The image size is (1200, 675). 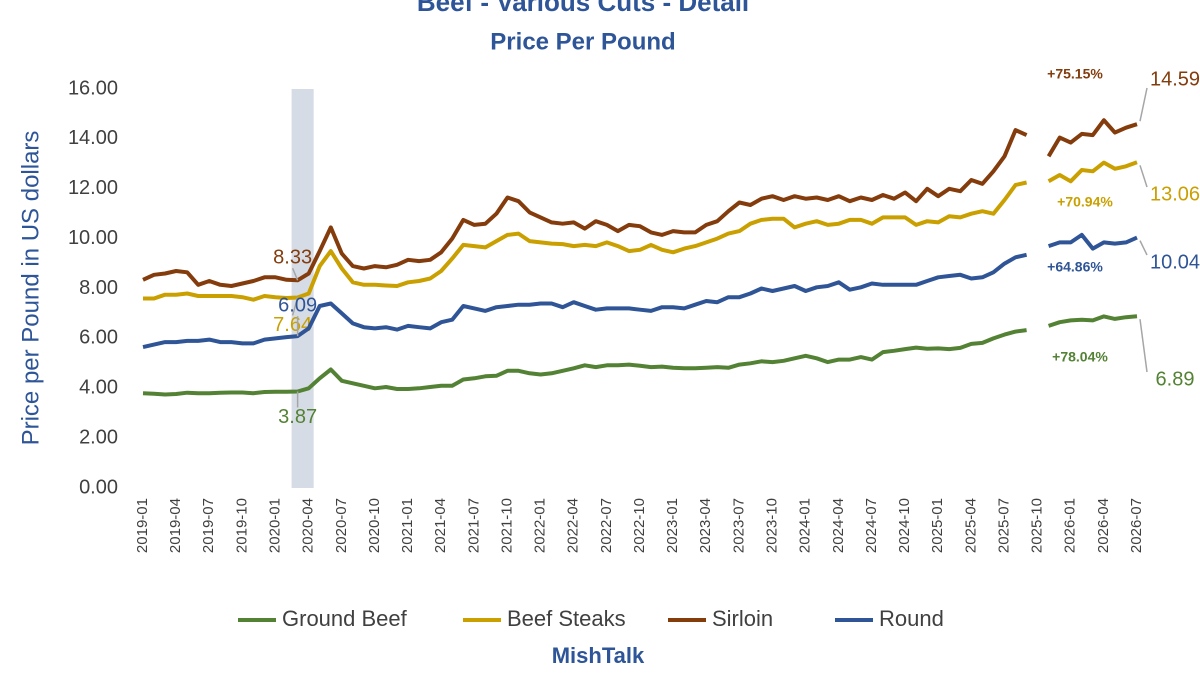 What do you see at coordinates (639, 525) in the screenshot?
I see `x-tick-label: 2022-10` at bounding box center [639, 525].